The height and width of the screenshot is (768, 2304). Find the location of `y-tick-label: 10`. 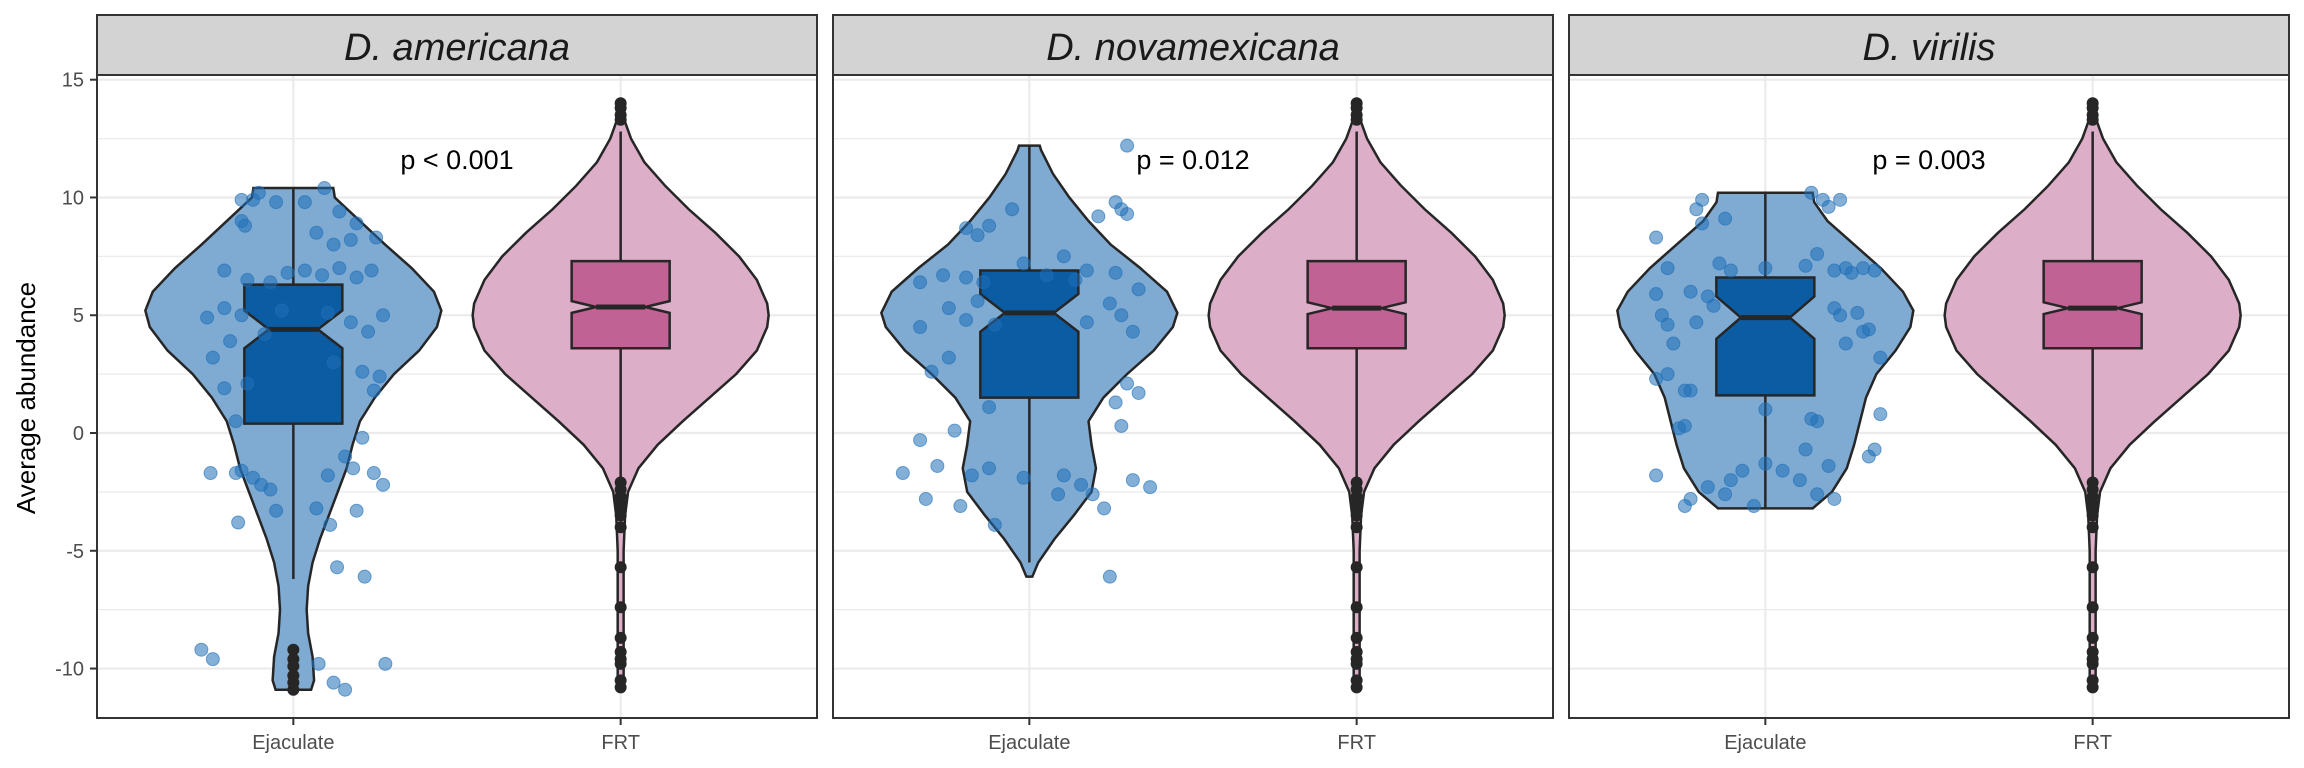

y-tick-label: 10 is located at coordinates (73, 198).